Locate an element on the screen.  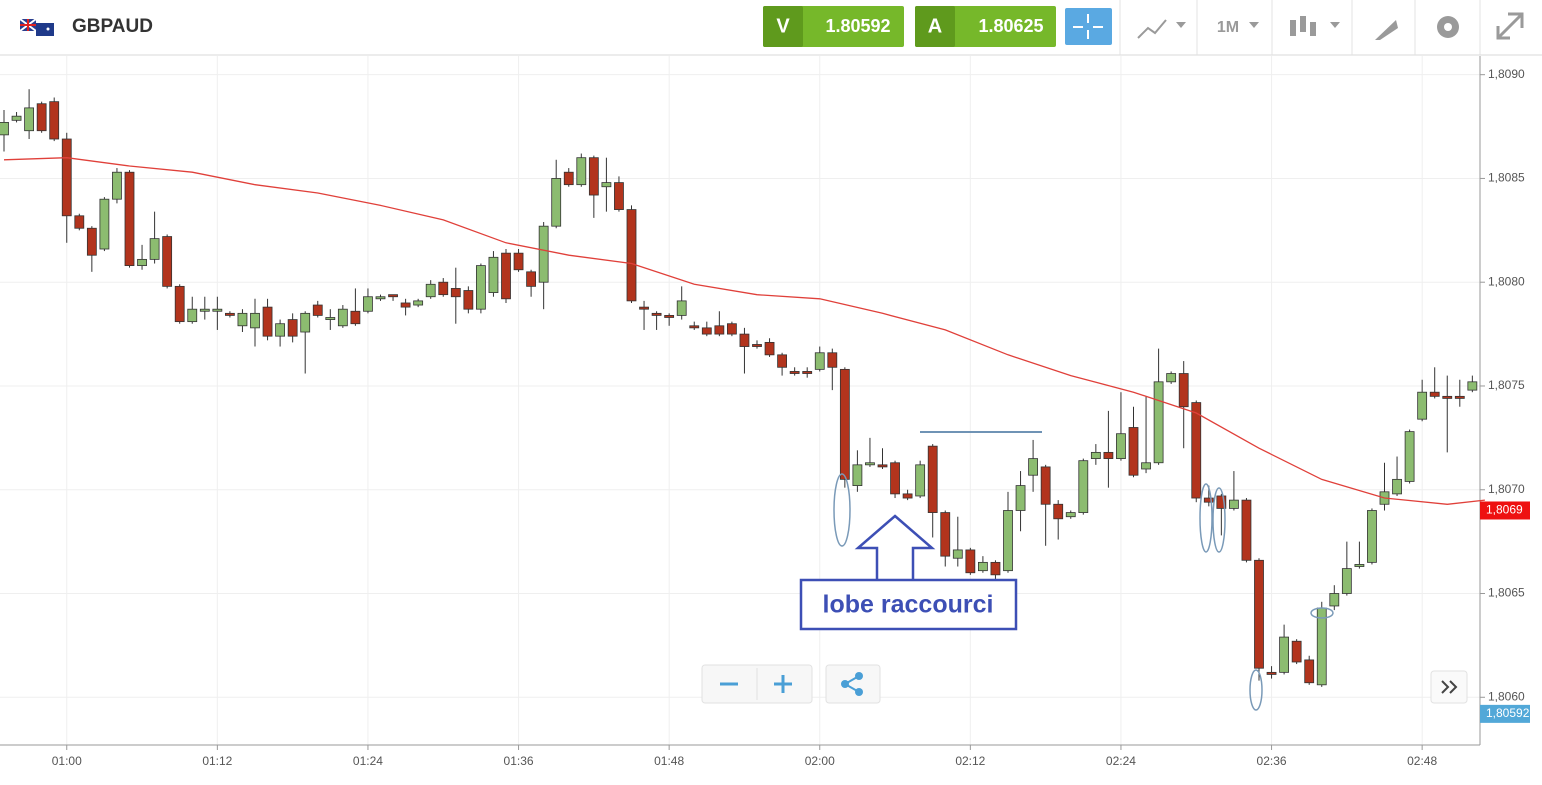
x-tick-label: 02:00 is located at coordinates (820, 761).